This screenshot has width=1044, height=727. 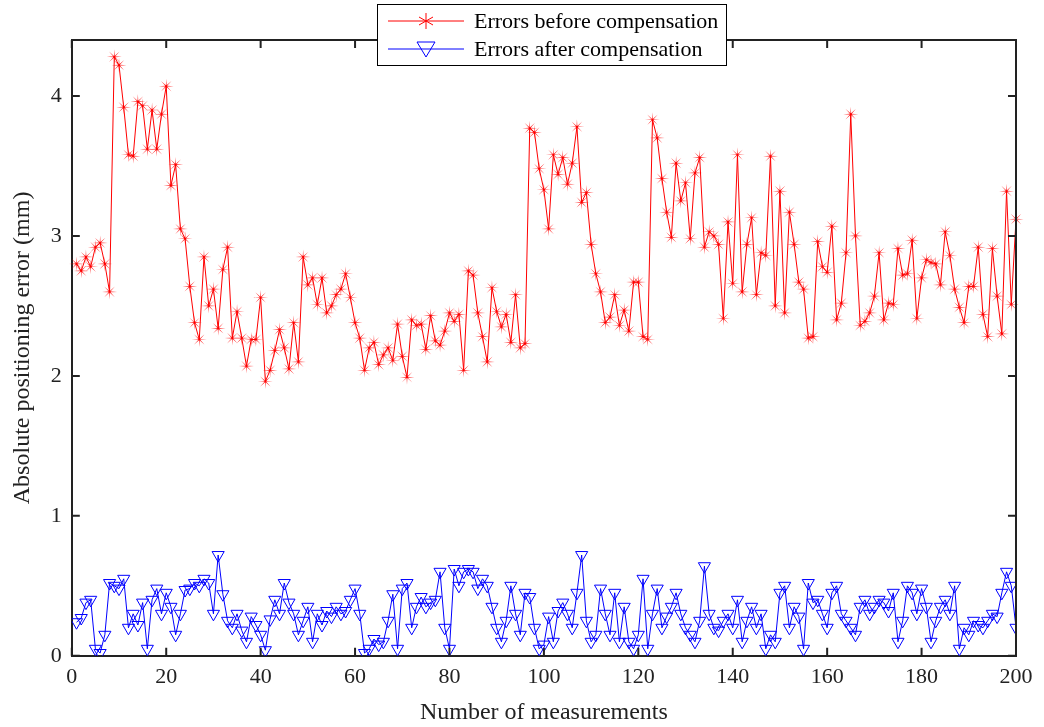 What do you see at coordinates (596, 21) in the screenshot?
I see `legend-label: Errors before compensation` at bounding box center [596, 21].